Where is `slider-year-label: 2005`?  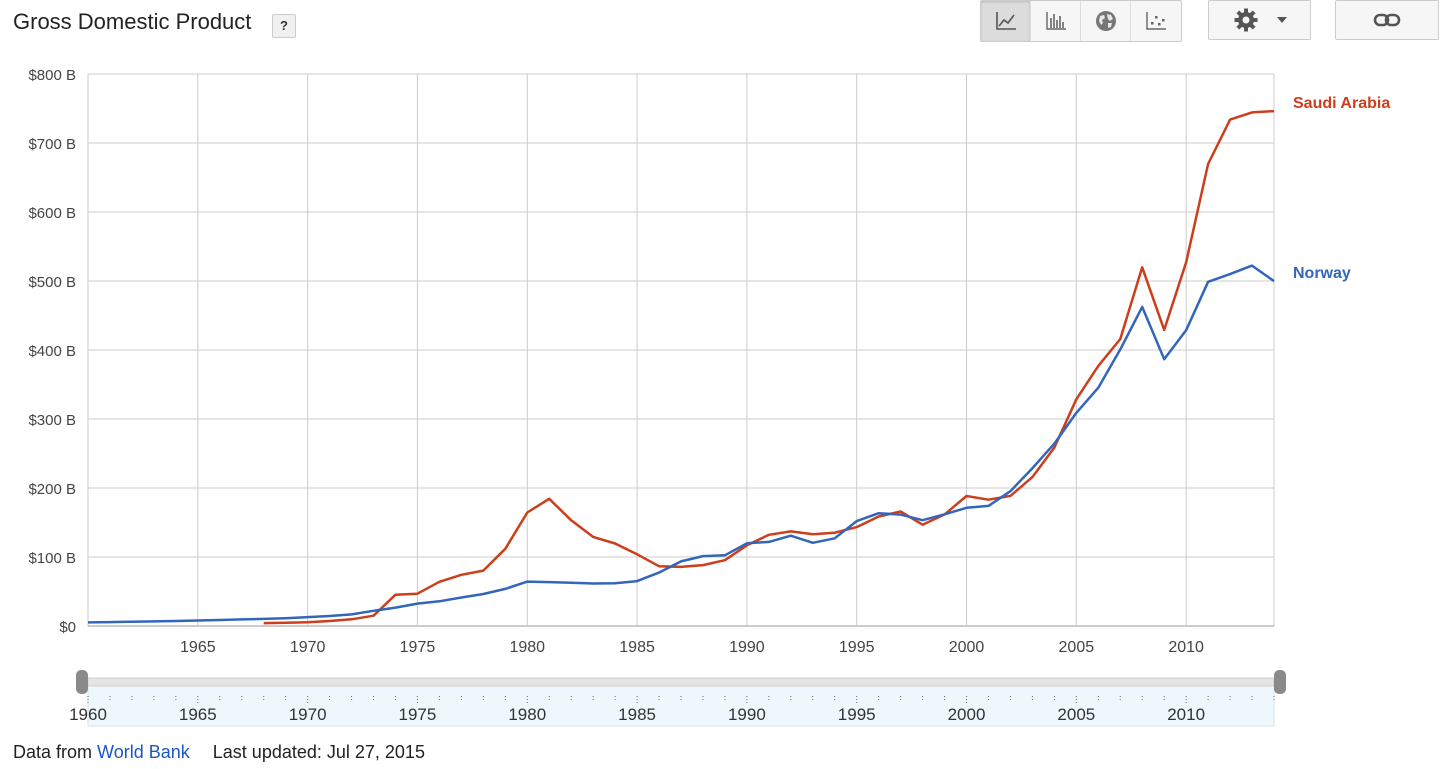 slider-year-label: 2005 is located at coordinates (1076, 714).